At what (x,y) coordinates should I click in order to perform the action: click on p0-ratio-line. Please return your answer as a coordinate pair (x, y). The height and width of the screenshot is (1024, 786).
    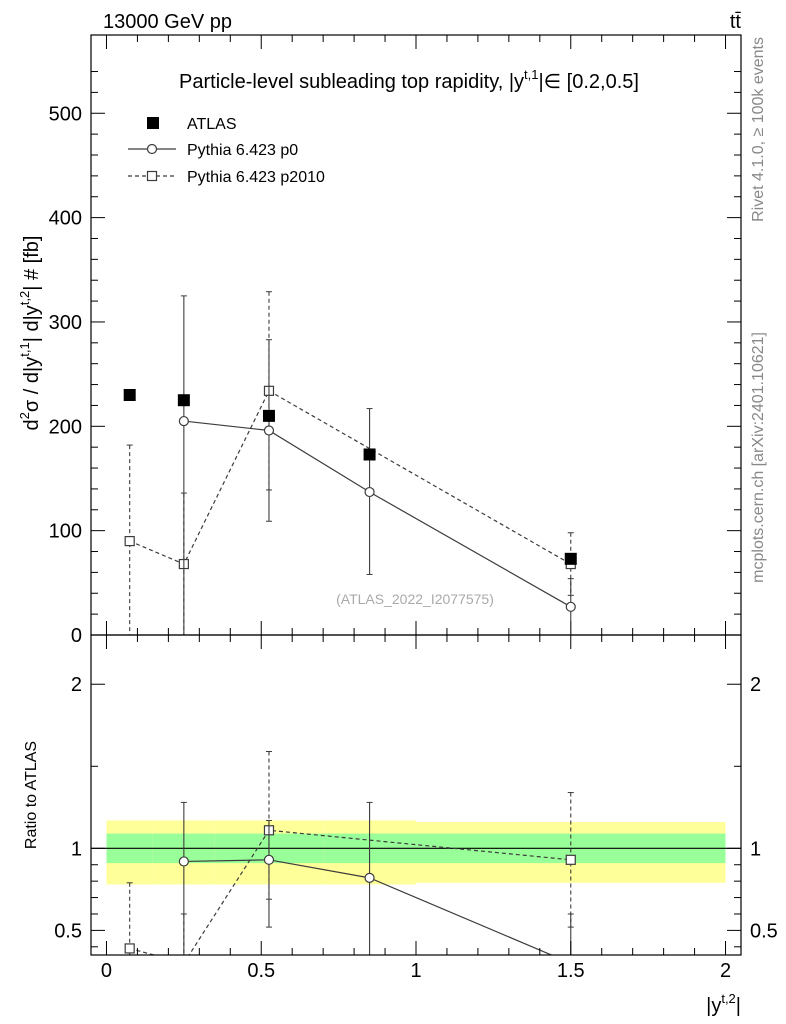
    Looking at the image, I should click on (368, 907).